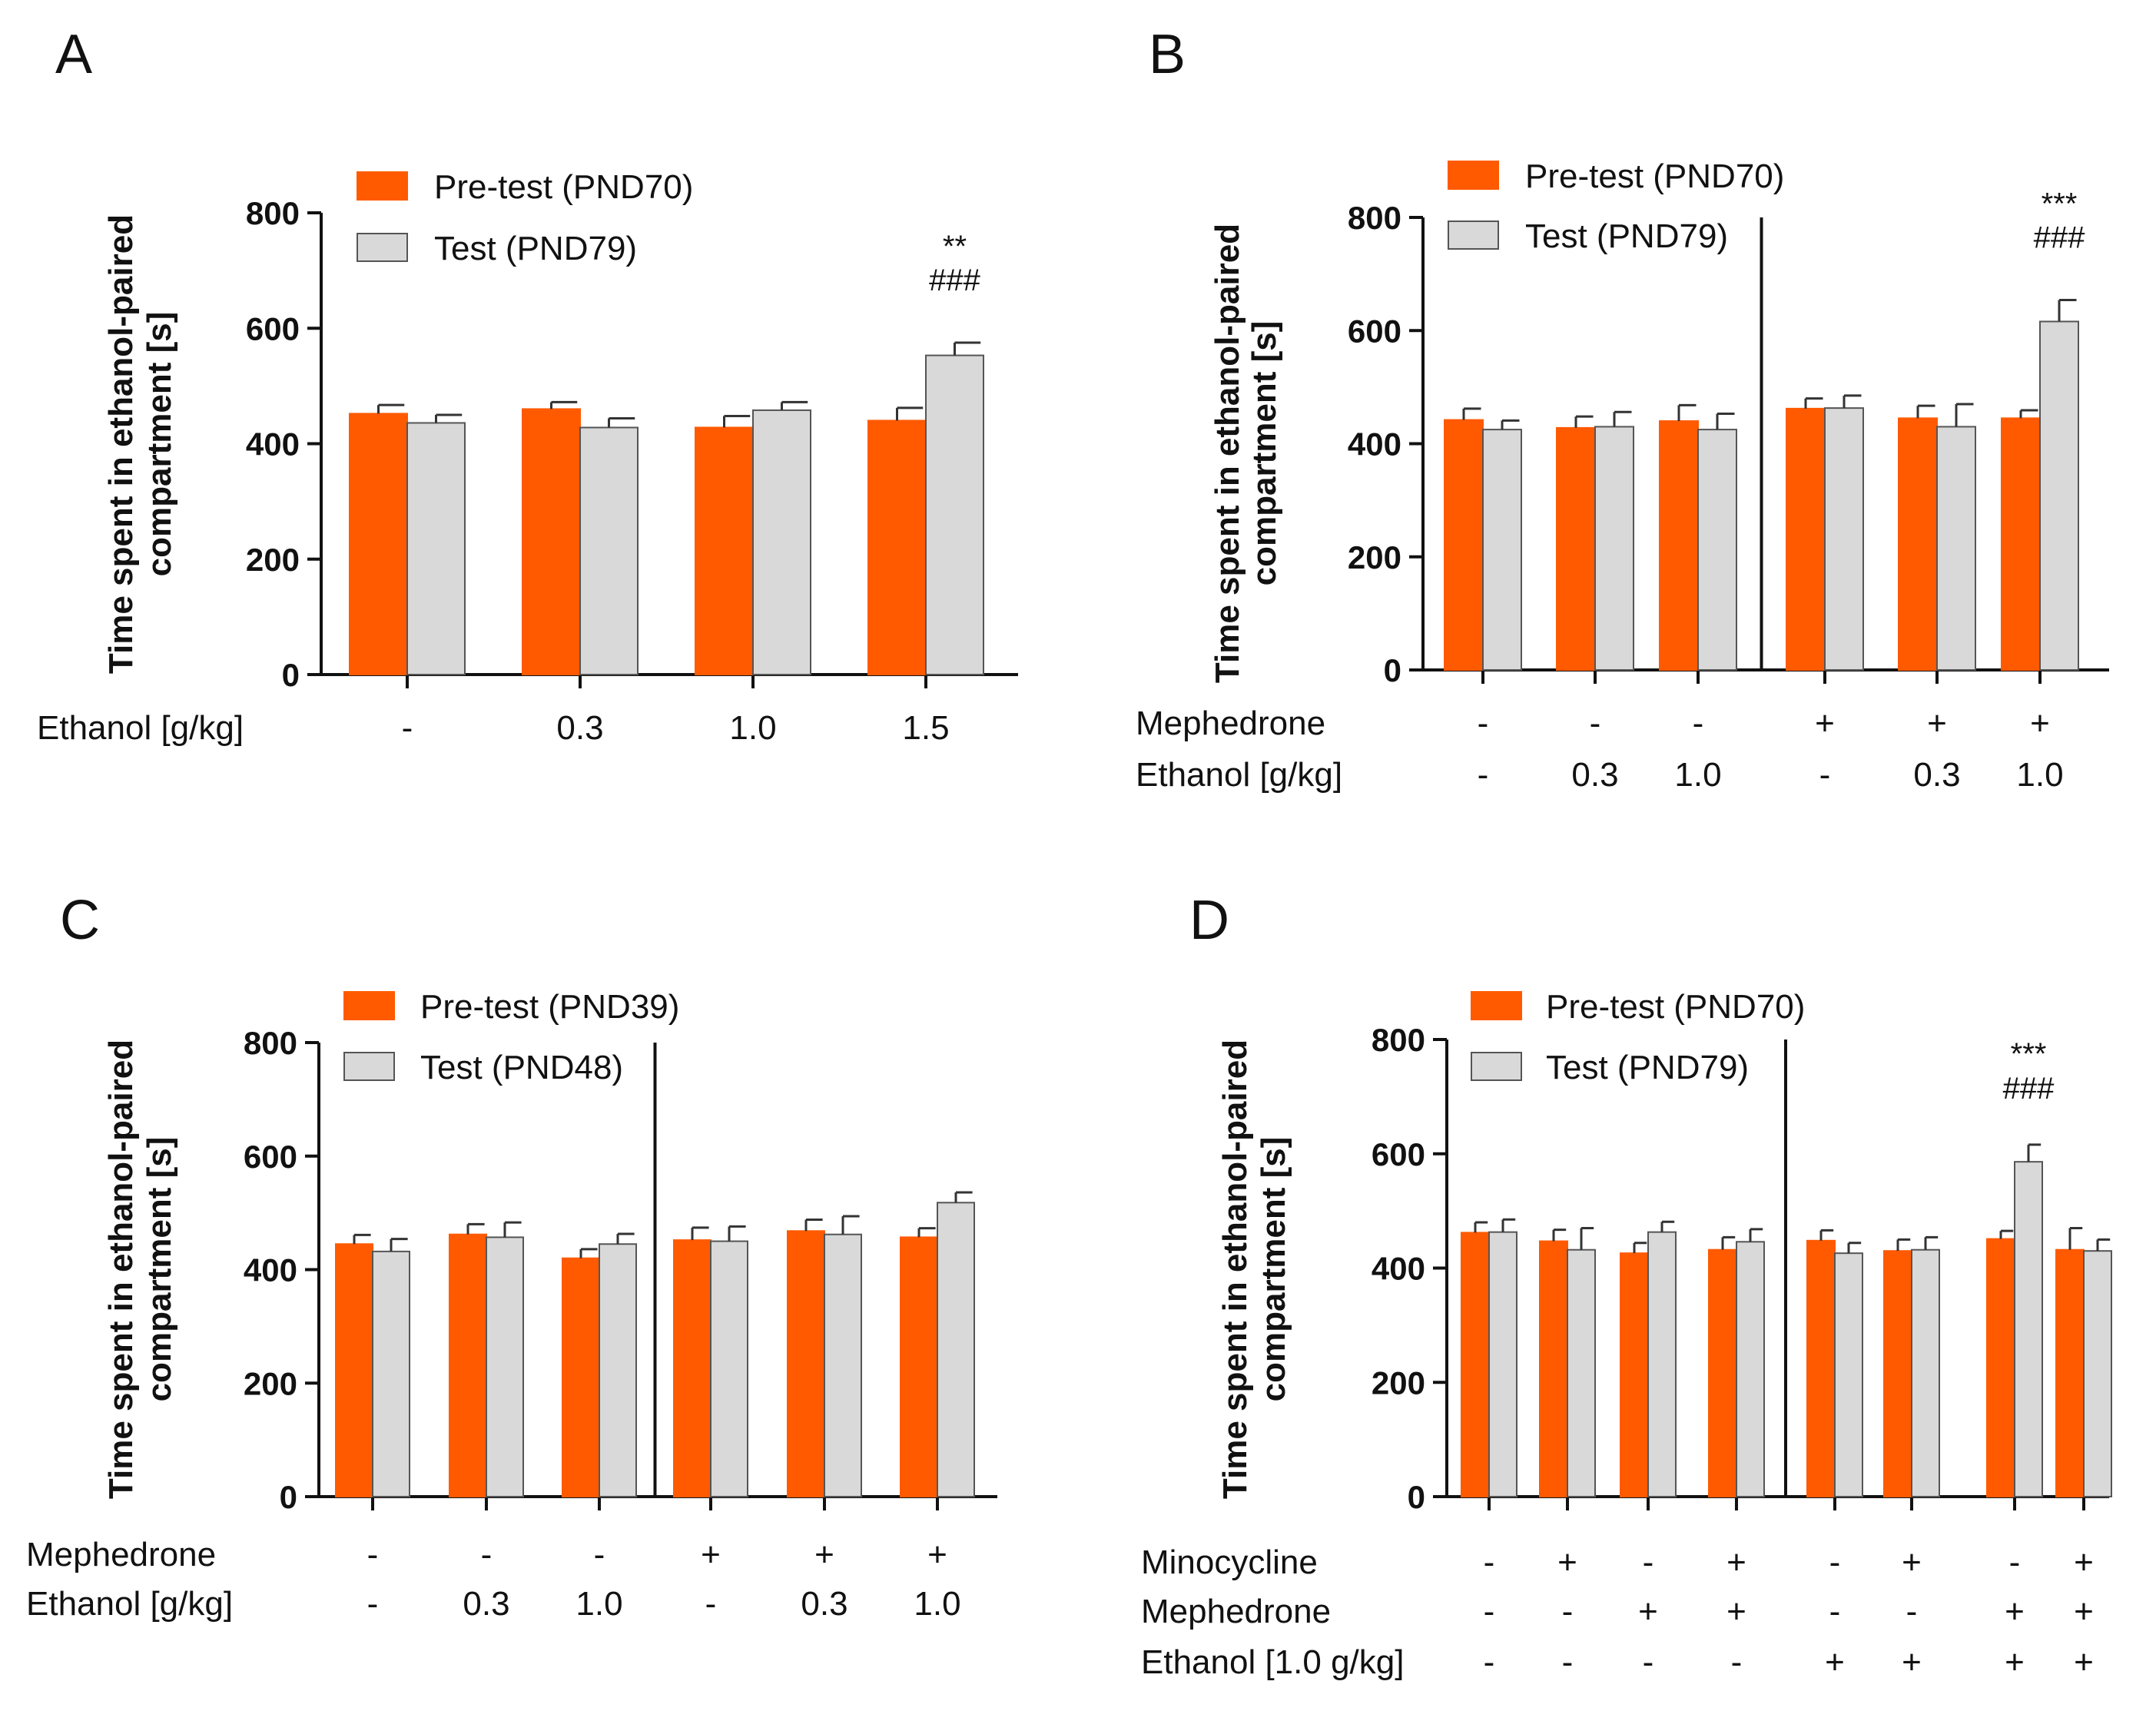 Image resolution: width=2156 pixels, height=1711 pixels. What do you see at coordinates (1675, 1007) in the screenshot?
I see `legend-label: Pre-test (PND70)` at bounding box center [1675, 1007].